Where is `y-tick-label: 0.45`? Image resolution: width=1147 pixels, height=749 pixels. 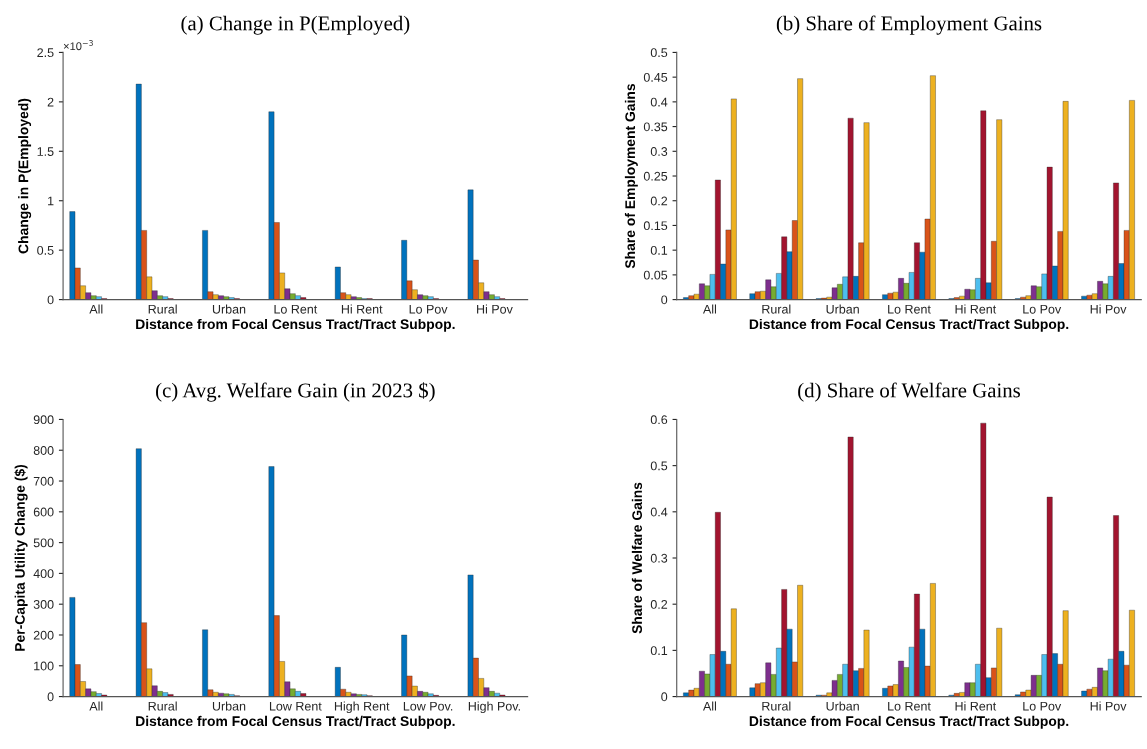
y-tick-label: 0.45 is located at coordinates (655, 77).